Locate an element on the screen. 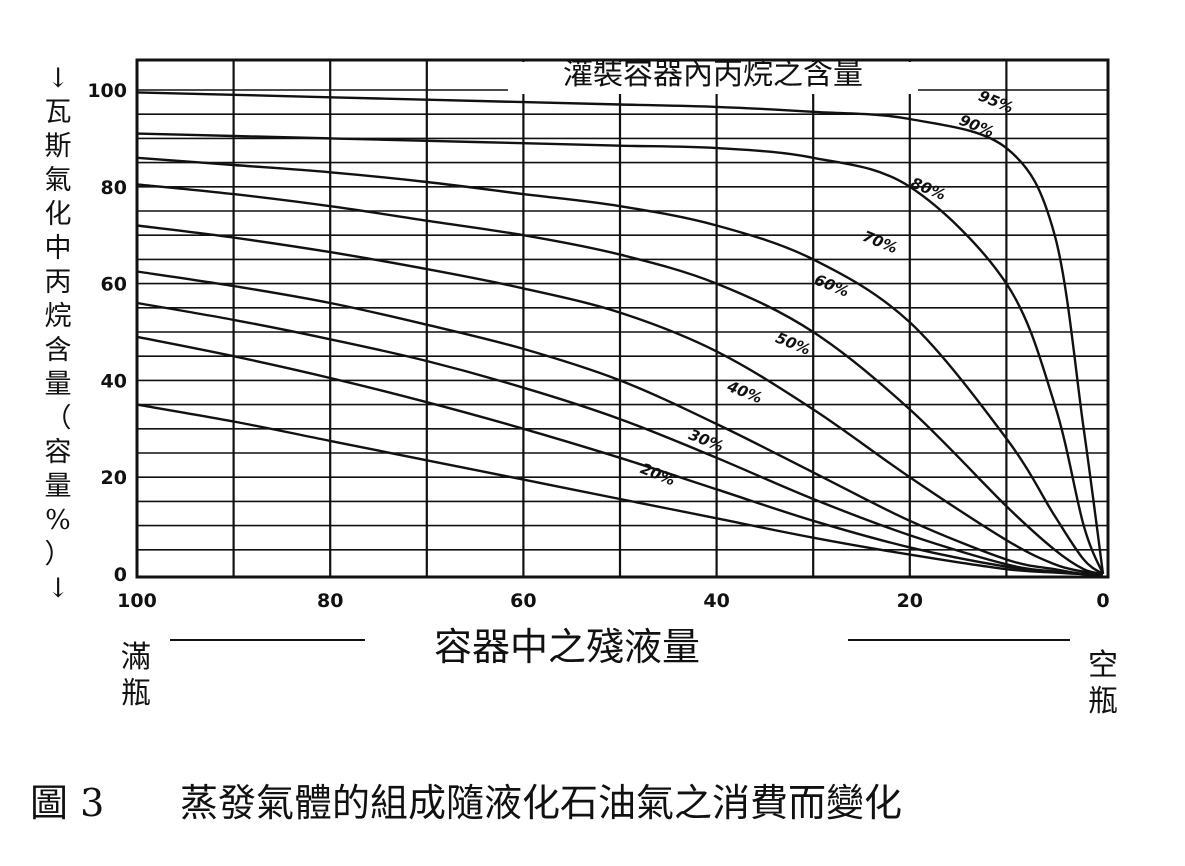  y-axis-label-char: 化 is located at coordinates (58, 214).